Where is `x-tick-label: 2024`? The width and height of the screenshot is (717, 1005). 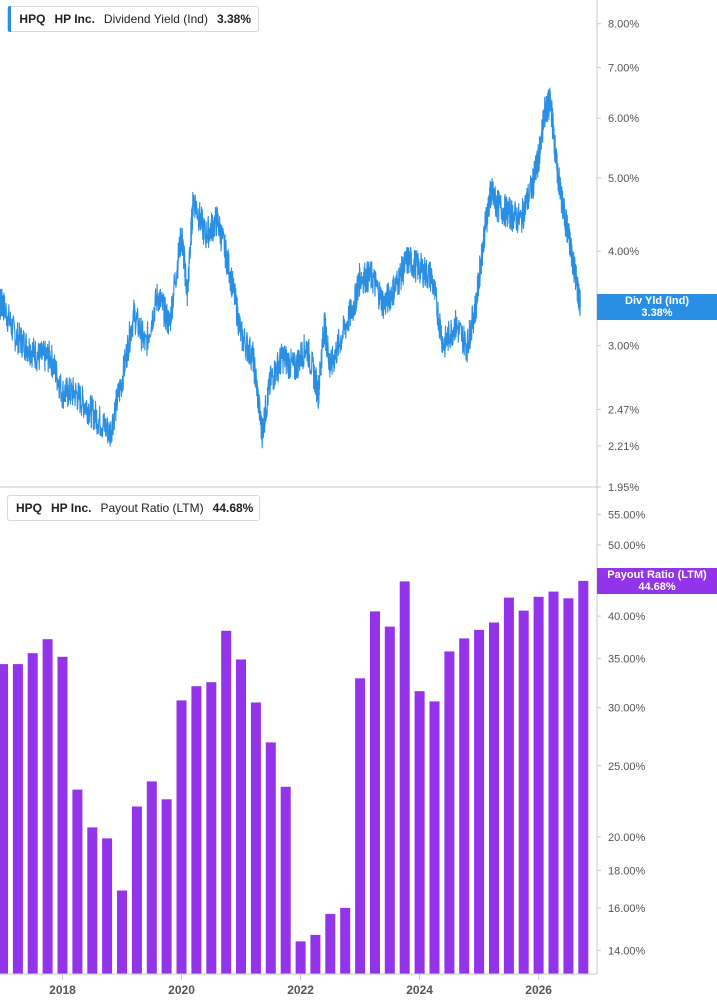
x-tick-label: 2024 is located at coordinates (419, 990).